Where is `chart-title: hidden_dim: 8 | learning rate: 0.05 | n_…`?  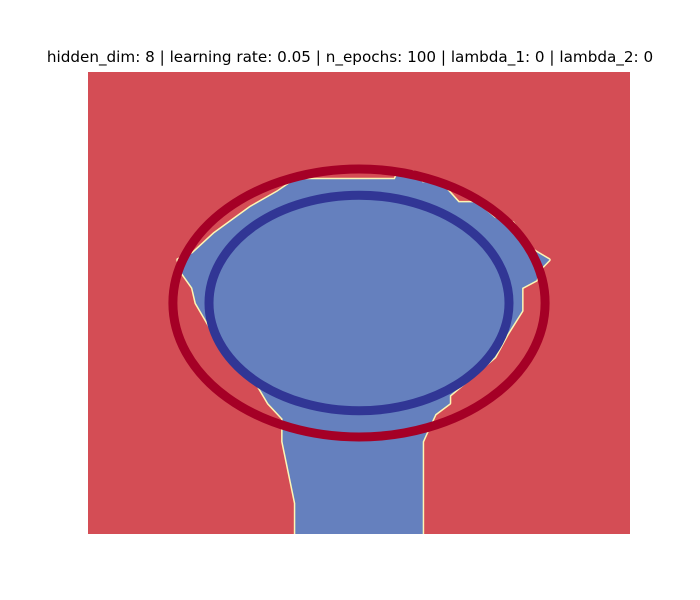
chart-title: hidden_dim: 8 | learning rate: 0.05 | n_… is located at coordinates (350, 57).